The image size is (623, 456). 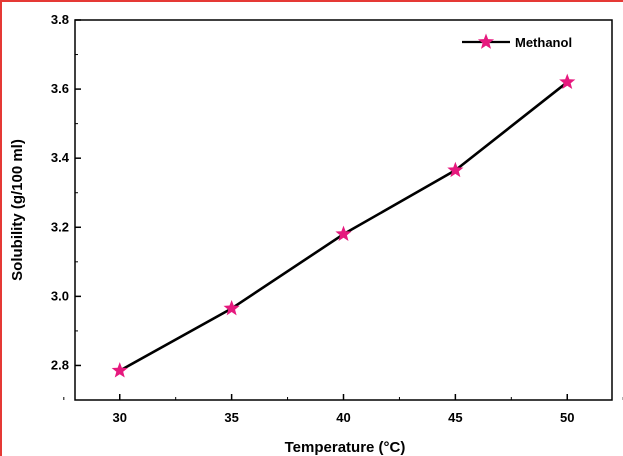 What do you see at coordinates (60, 88) in the screenshot?
I see `y-tick-label: 3.6` at bounding box center [60, 88].